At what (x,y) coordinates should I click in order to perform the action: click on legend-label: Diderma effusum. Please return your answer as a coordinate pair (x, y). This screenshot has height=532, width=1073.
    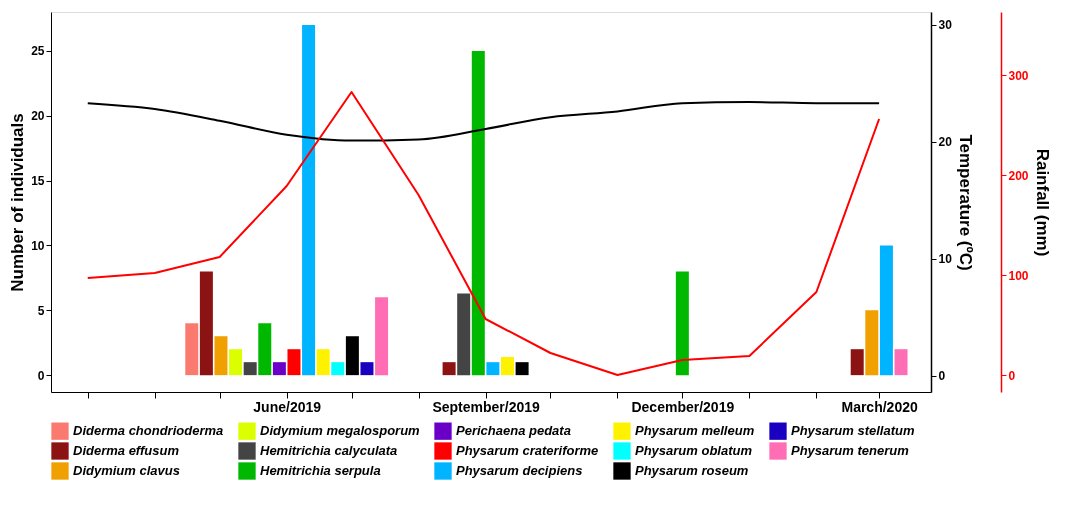
    Looking at the image, I should click on (126, 450).